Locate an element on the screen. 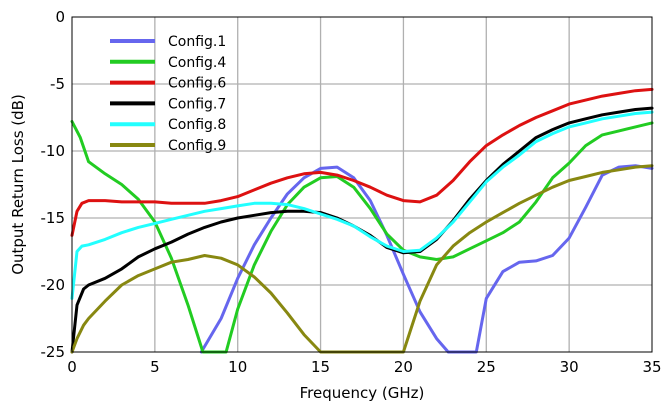 The image size is (666, 407). legend-label: Config.9 is located at coordinates (197, 146).